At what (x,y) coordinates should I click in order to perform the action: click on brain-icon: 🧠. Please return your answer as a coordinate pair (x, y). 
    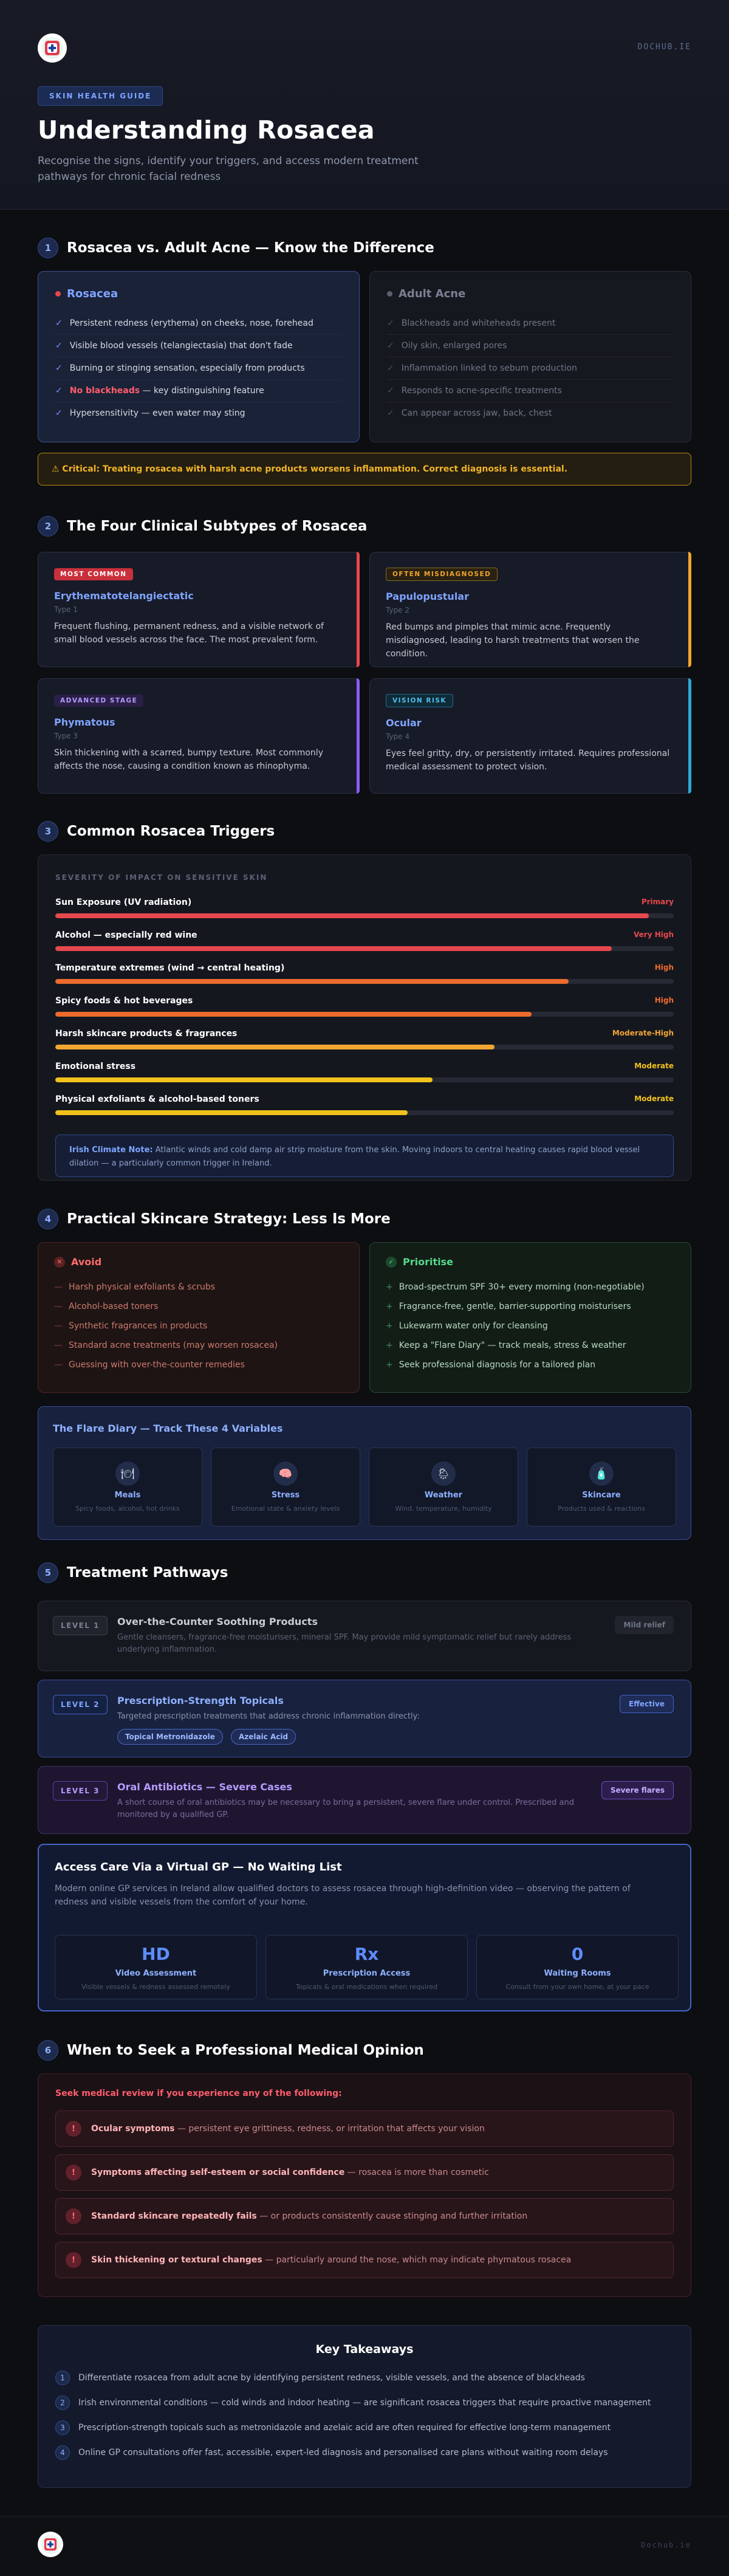
    Looking at the image, I should click on (286, 1473).